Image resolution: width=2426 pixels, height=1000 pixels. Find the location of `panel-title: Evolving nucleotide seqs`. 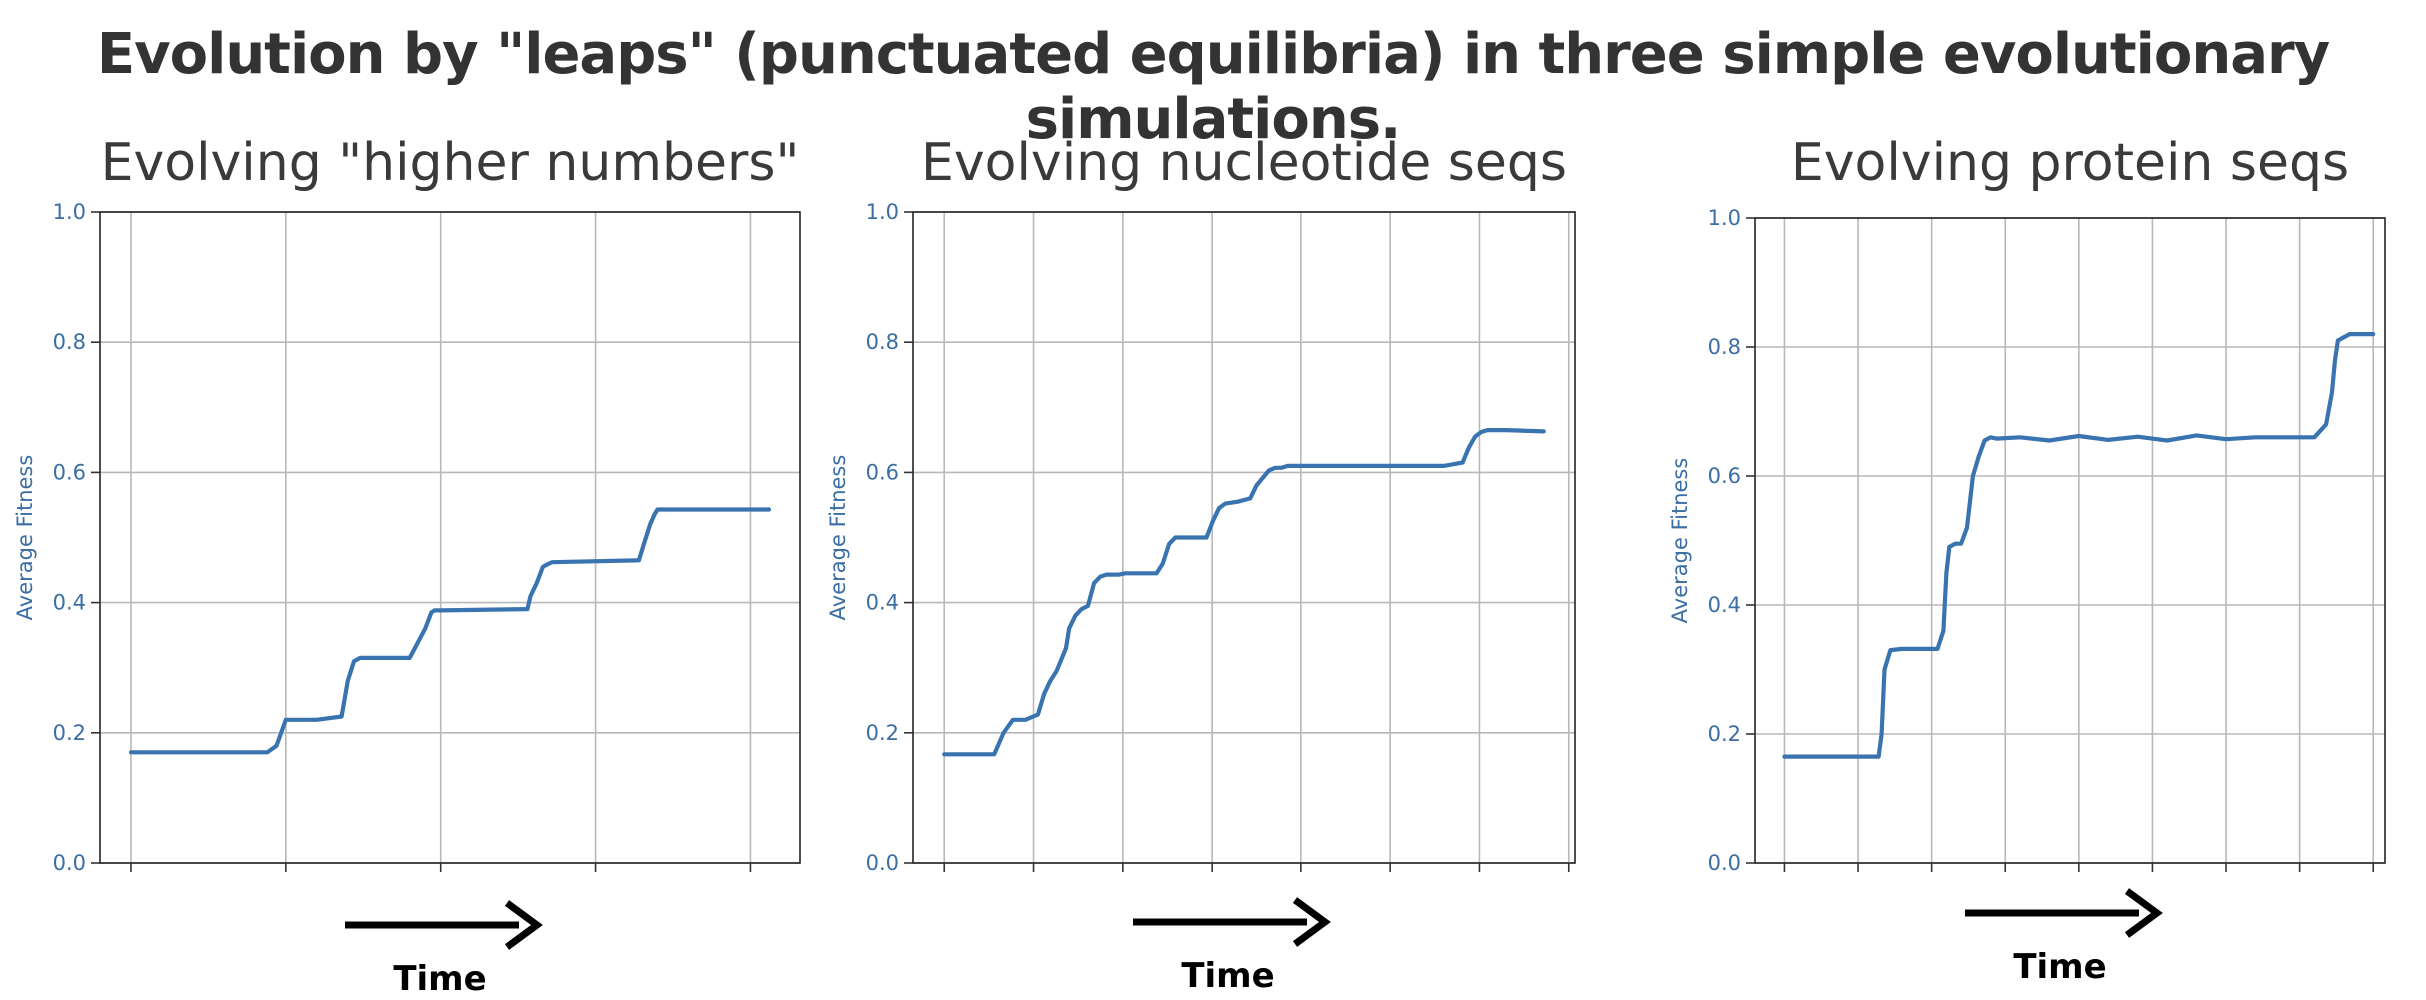

panel-title: Evolving nucleotide seqs is located at coordinates (1244, 163).